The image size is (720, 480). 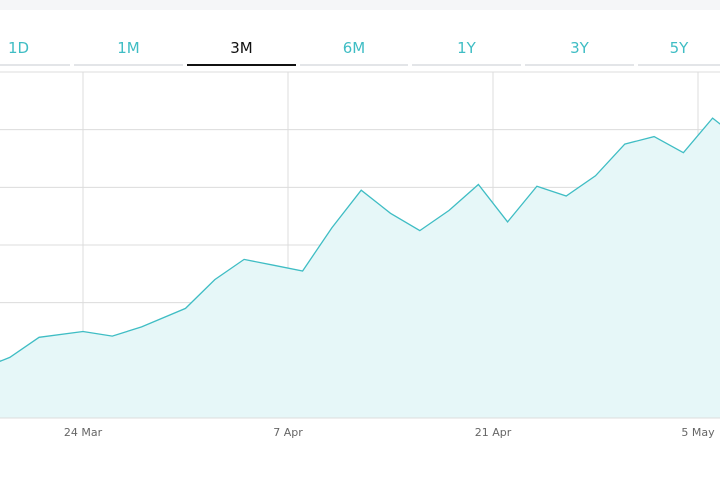 I want to click on tab-3y: 3Y, so click(x=579, y=48).